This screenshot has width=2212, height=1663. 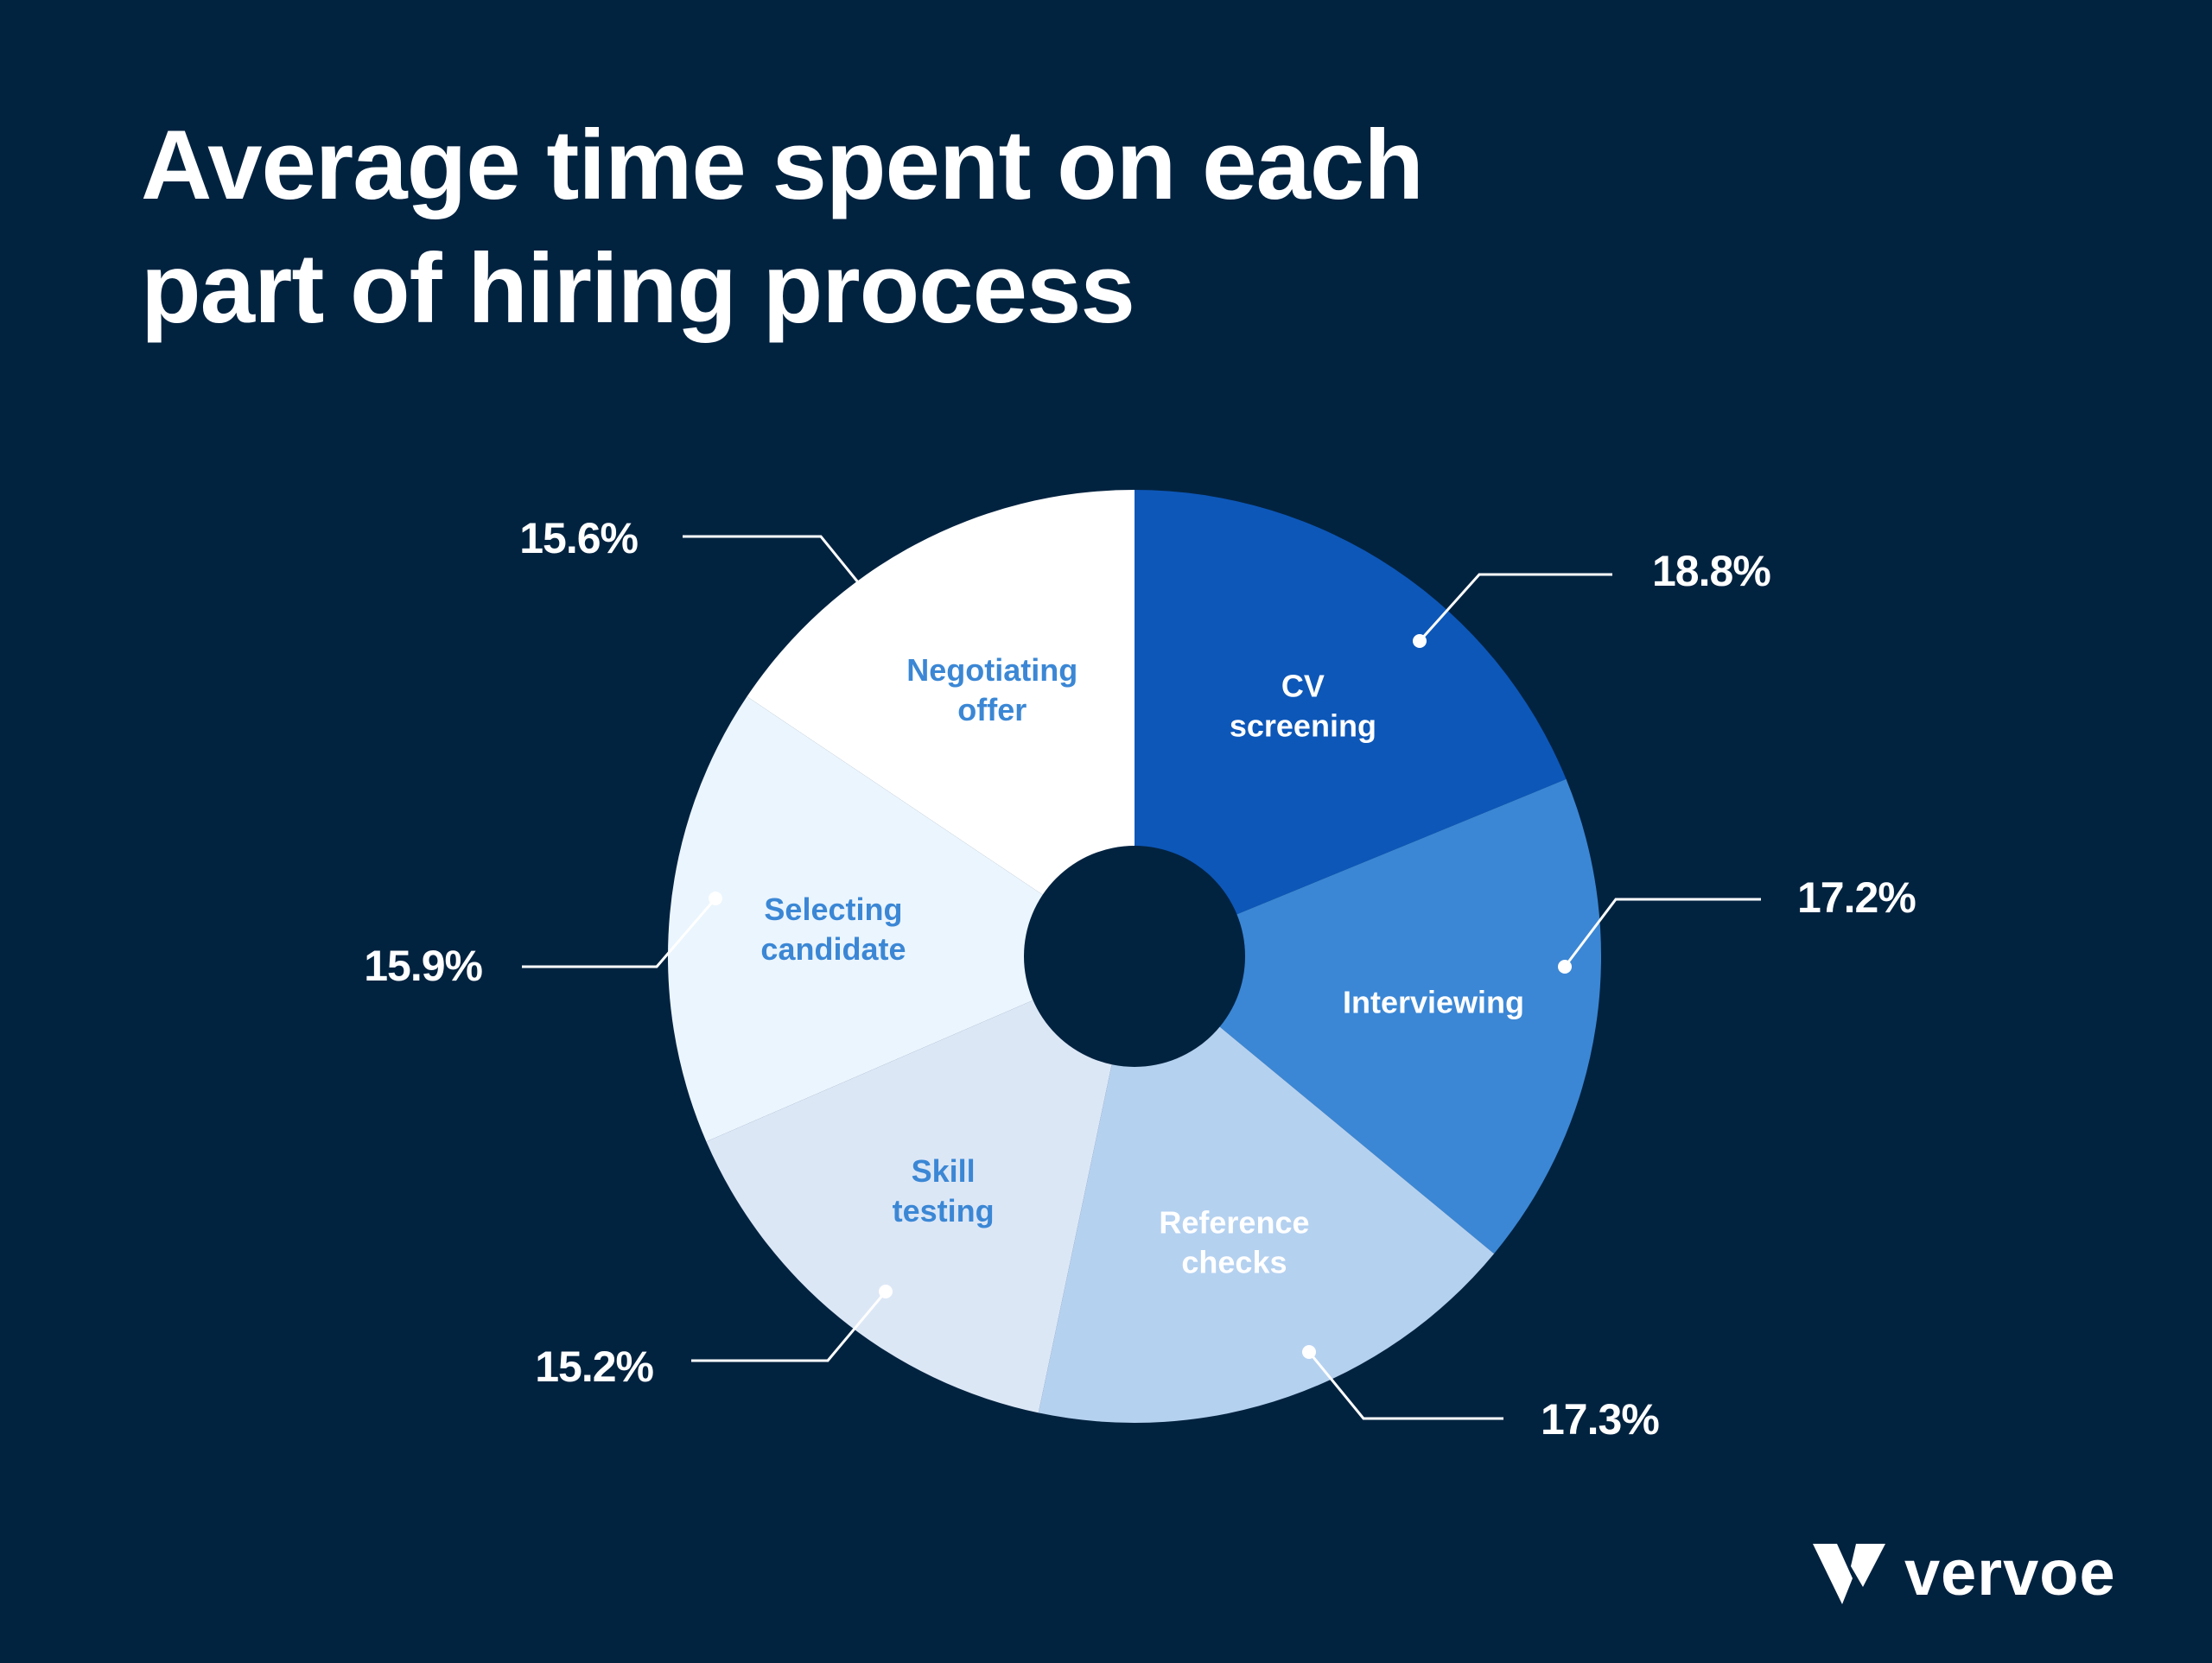 I want to click on leader-line-selecting-candidate, so click(x=619, y=933).